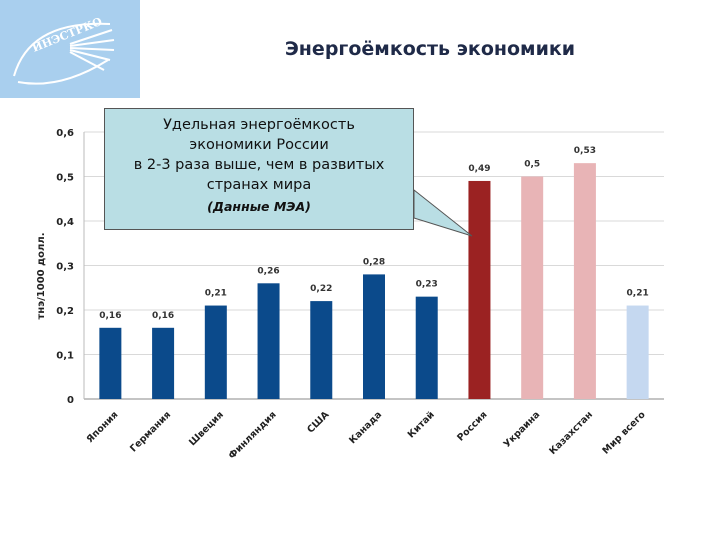 Image resolution: width=720 pixels, height=540 pixels. Describe the element at coordinates (571, 433) in the screenshot. I see `category-label: Казахстан` at that location.